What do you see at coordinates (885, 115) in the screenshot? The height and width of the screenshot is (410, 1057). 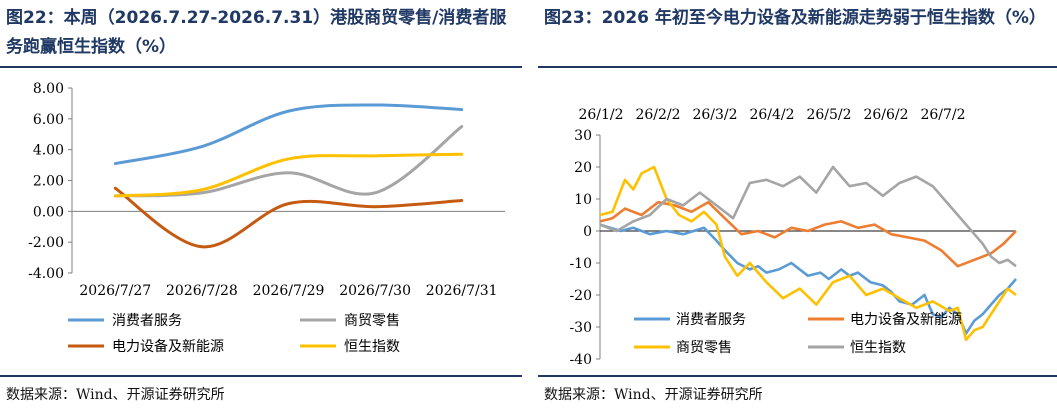 I see `x-tick-label: 26/6/2` at bounding box center [885, 115].